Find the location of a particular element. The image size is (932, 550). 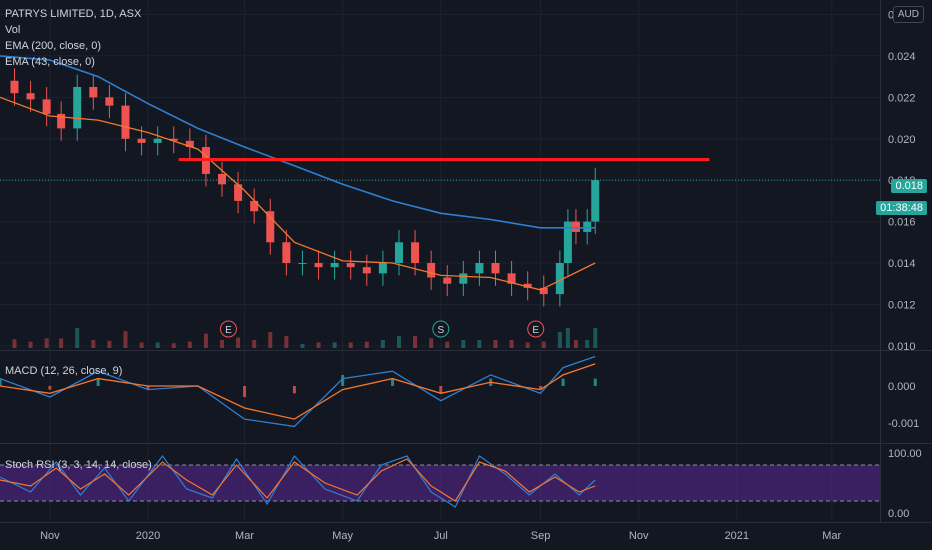

macd-title: MACD (12, 26, close, 9) is located at coordinates (64, 371).